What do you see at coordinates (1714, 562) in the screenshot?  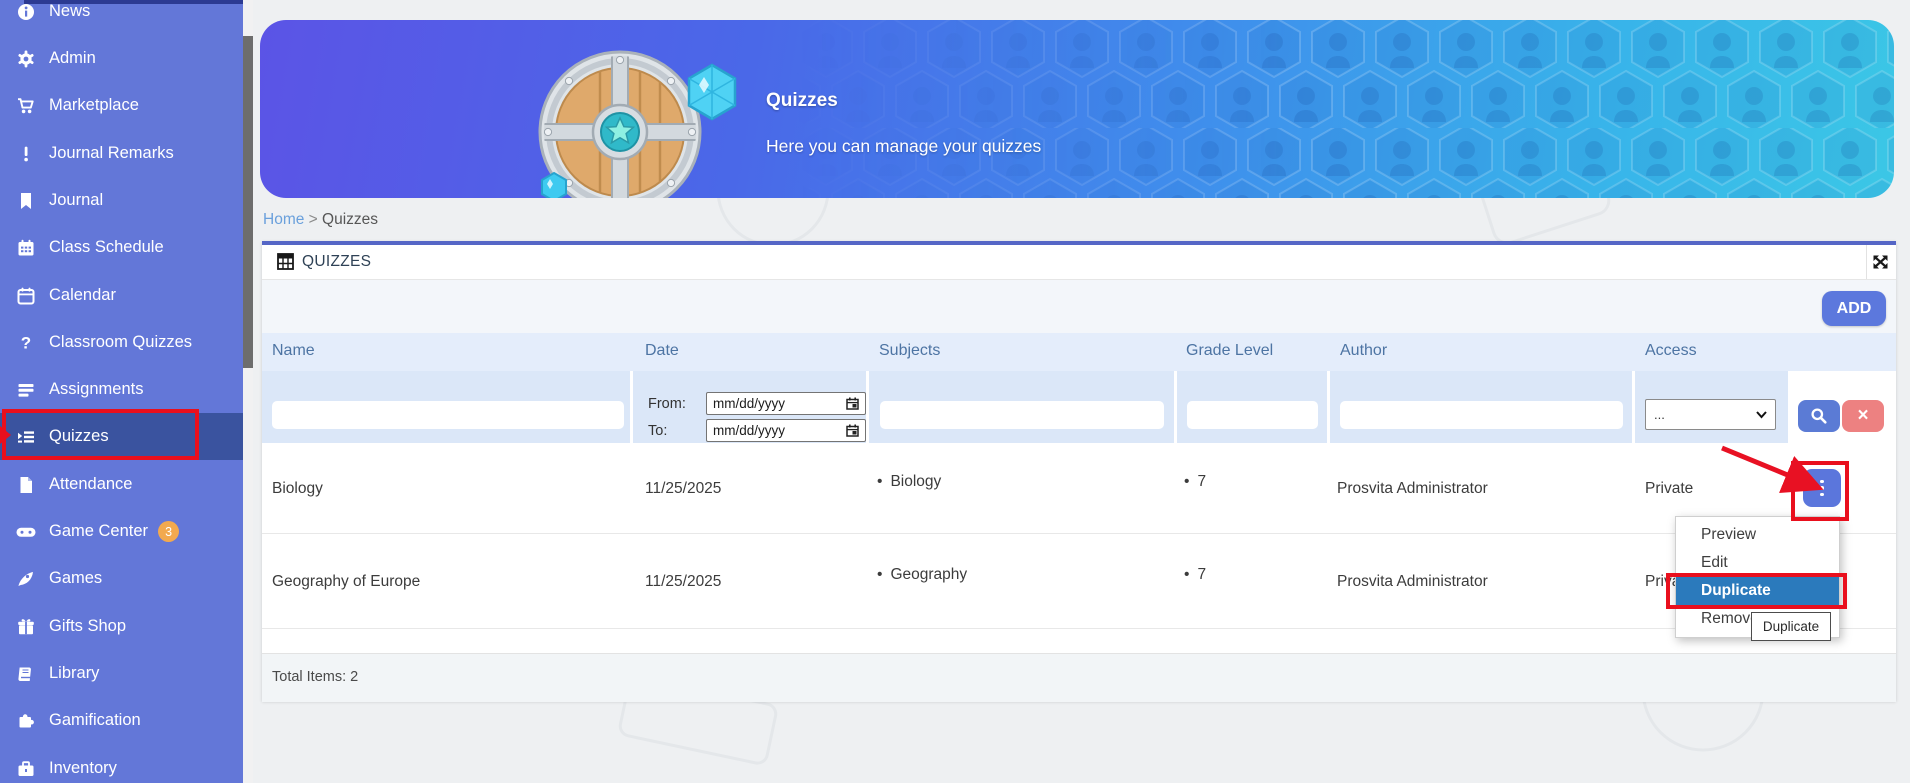 I see `menu-item-edit: Edit` at bounding box center [1714, 562].